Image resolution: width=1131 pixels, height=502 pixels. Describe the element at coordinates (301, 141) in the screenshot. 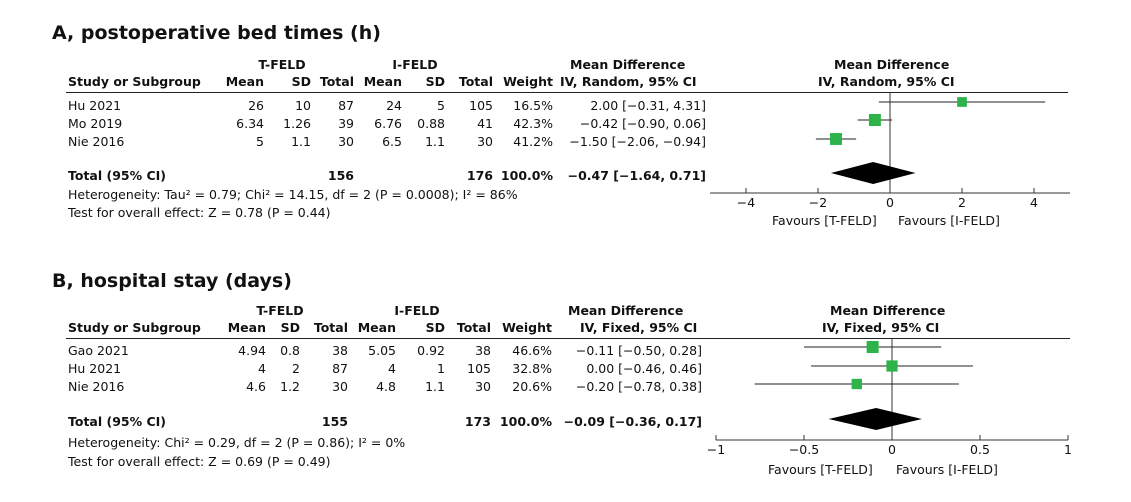

I see `sd1: 1.1` at that location.